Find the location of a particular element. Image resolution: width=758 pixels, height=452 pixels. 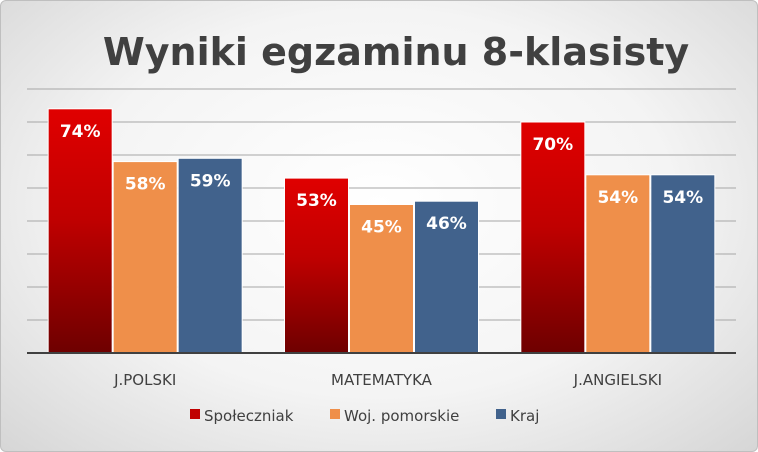

legend-label: Woj. pomorskie is located at coordinates (401, 416).